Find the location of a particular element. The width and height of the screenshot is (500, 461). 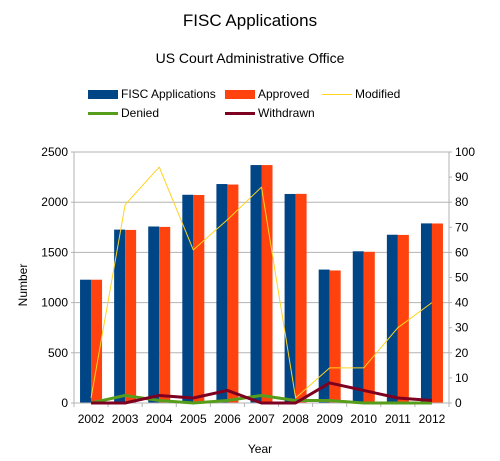

x-axis-label: Year is located at coordinates (260, 449).